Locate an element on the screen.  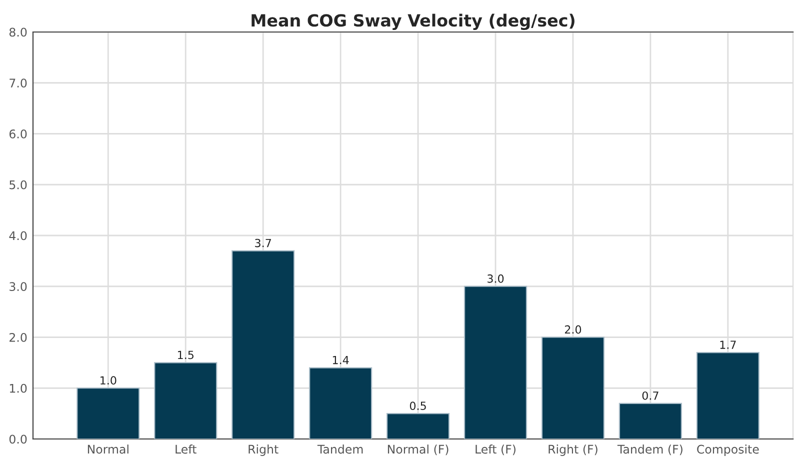
data-label: 1.4 is located at coordinates (340, 360).